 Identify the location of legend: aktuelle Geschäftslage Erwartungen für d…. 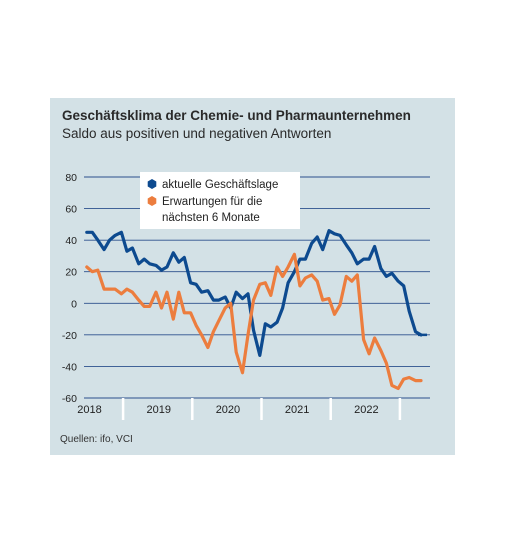
(220, 200).